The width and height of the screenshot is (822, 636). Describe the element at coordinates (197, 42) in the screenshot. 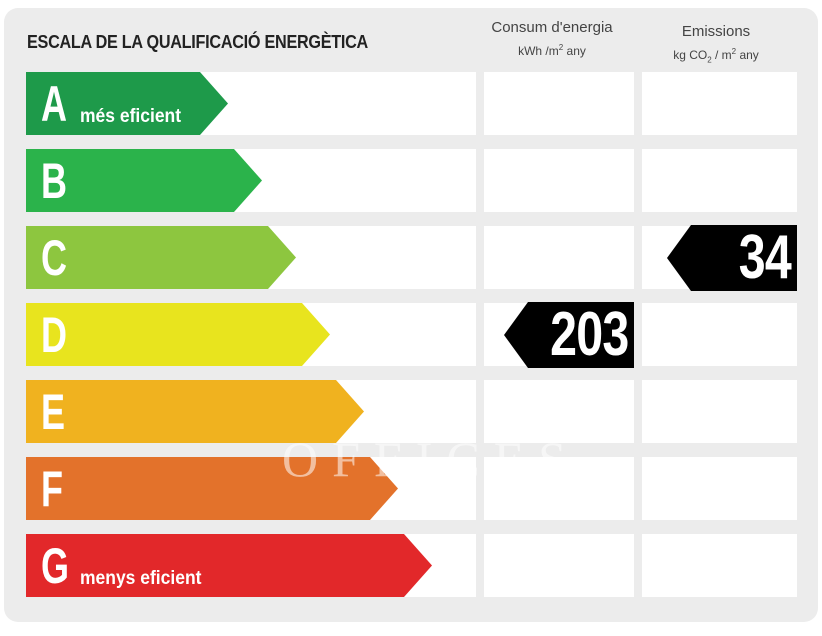

I see `page-title: ESCALA DE LA QUALIFICACIÓ ENERGÈTICA` at that location.